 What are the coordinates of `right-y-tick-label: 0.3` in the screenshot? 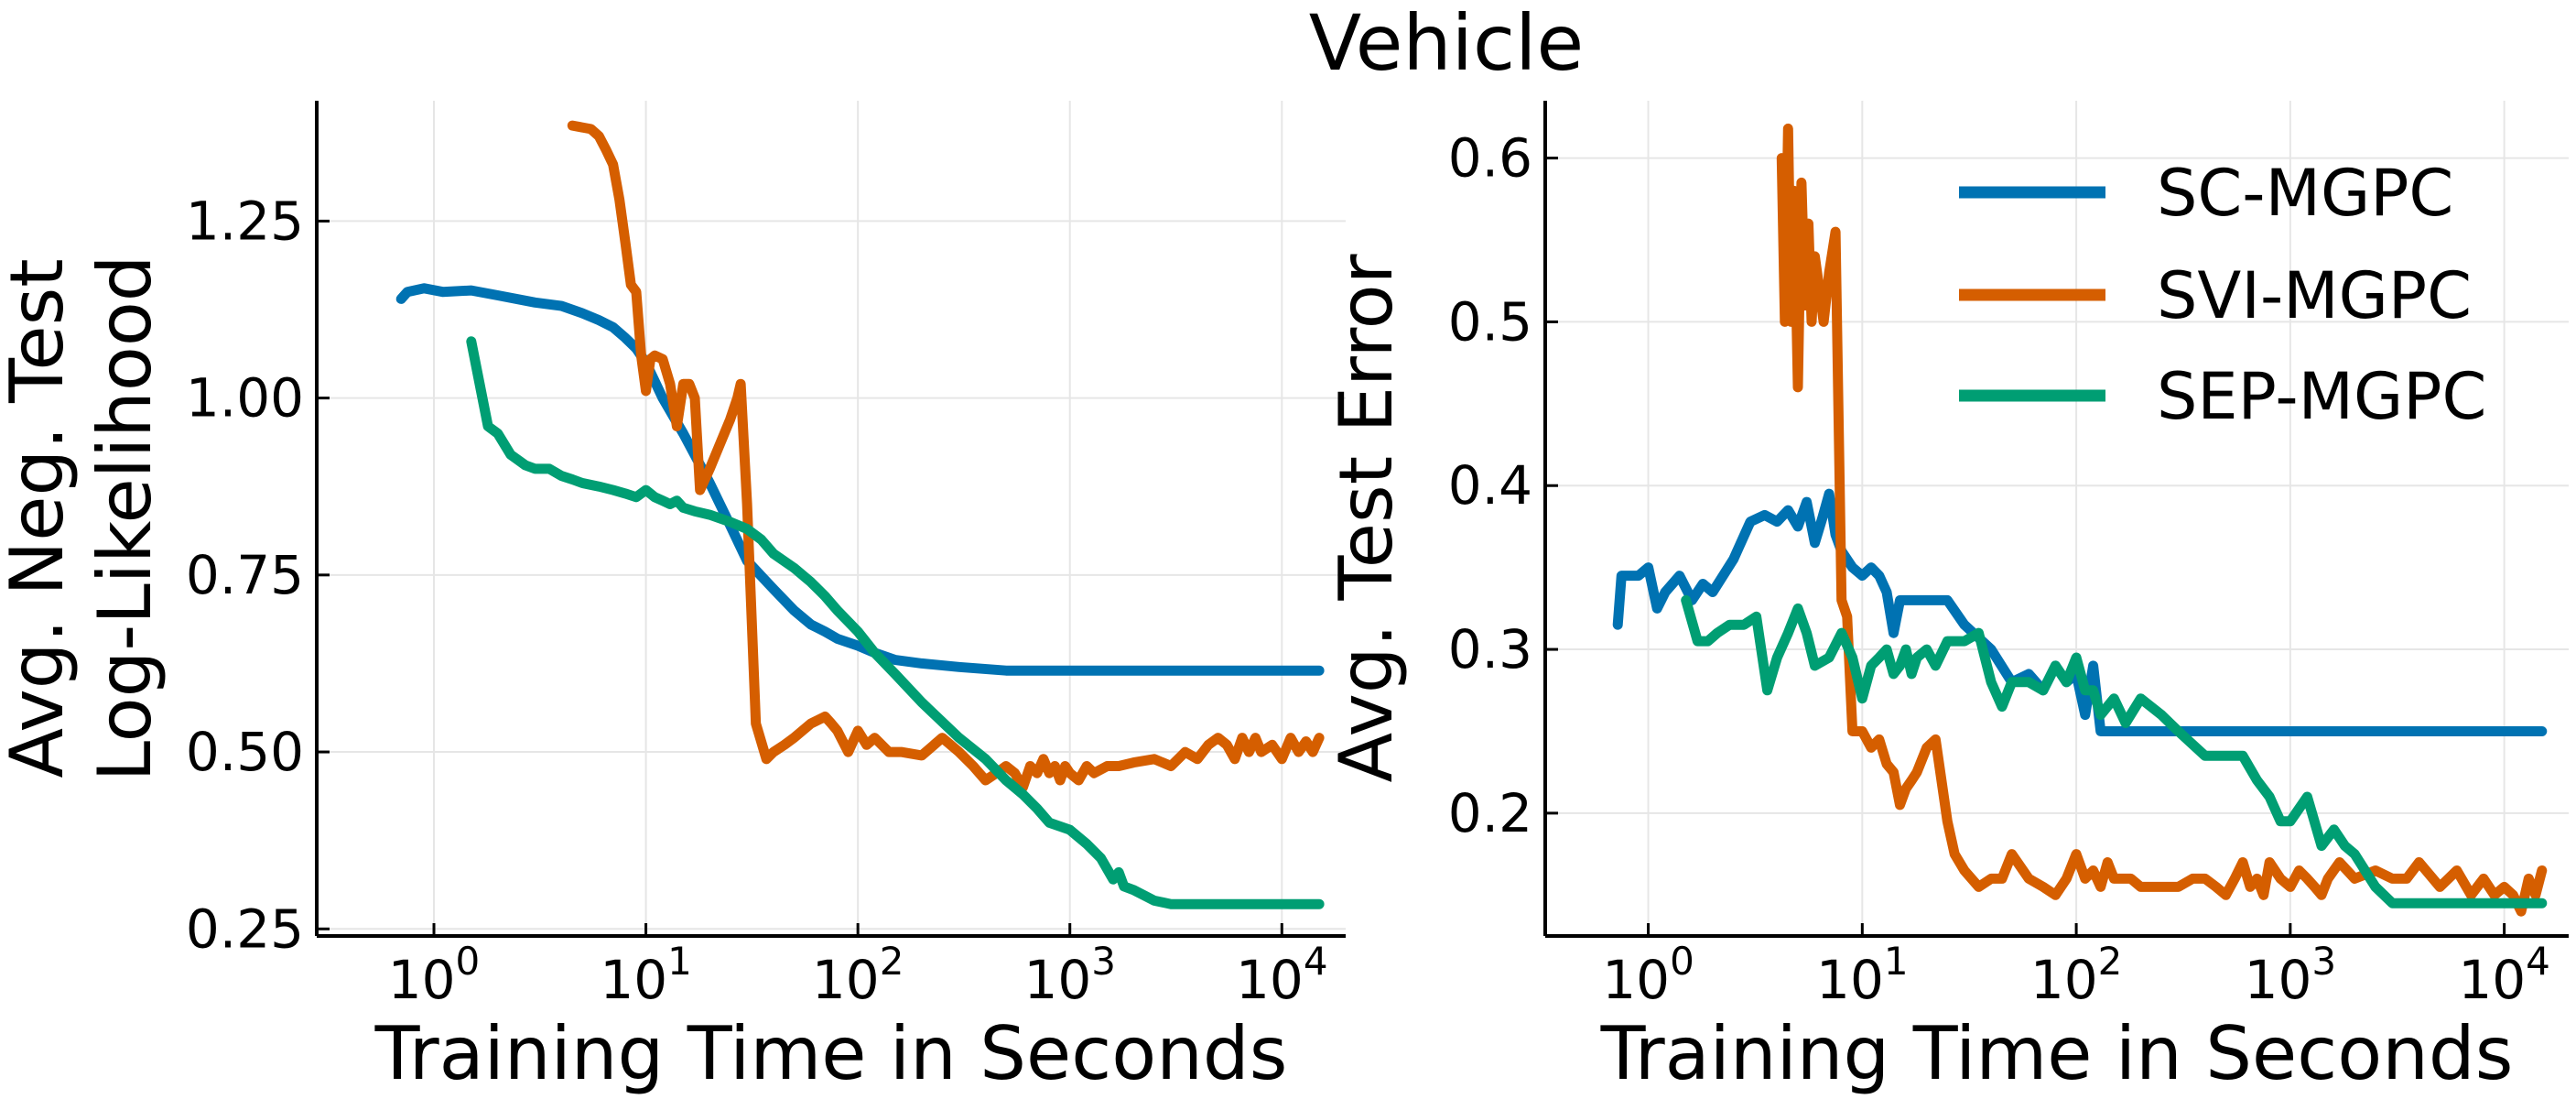 It's located at (1490, 649).